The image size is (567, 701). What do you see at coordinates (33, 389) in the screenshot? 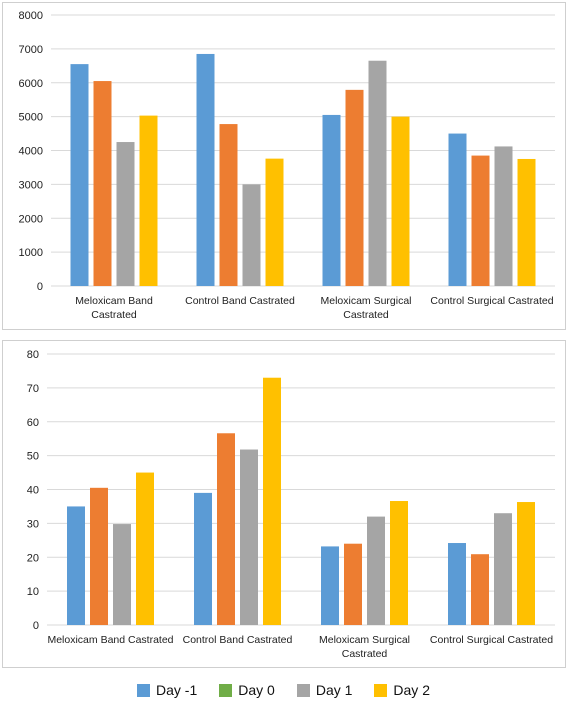
I see `y-tick-label: 70` at bounding box center [33, 389].